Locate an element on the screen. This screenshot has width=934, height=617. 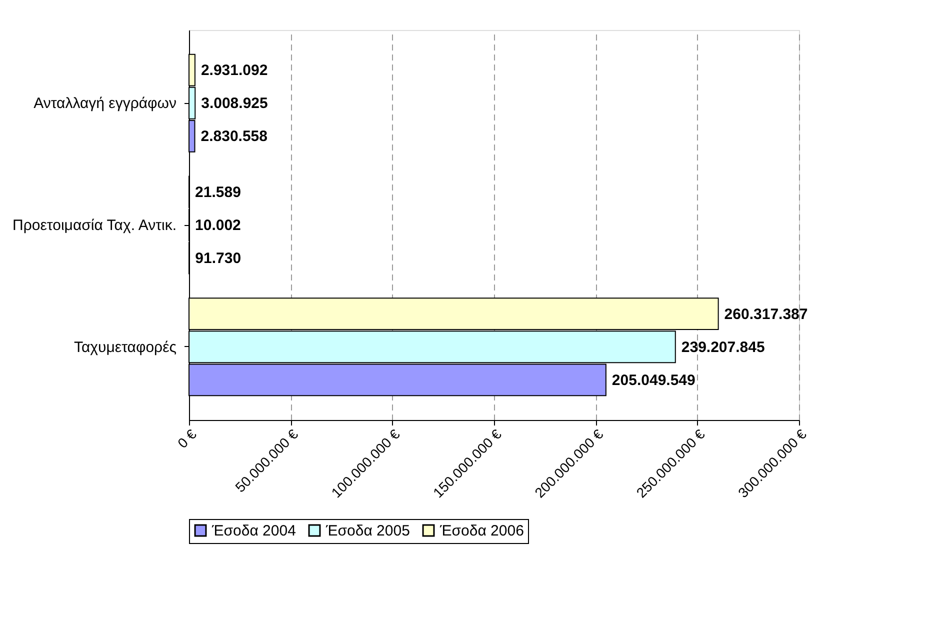
data-label: 2.931.092 is located at coordinates (234, 71).